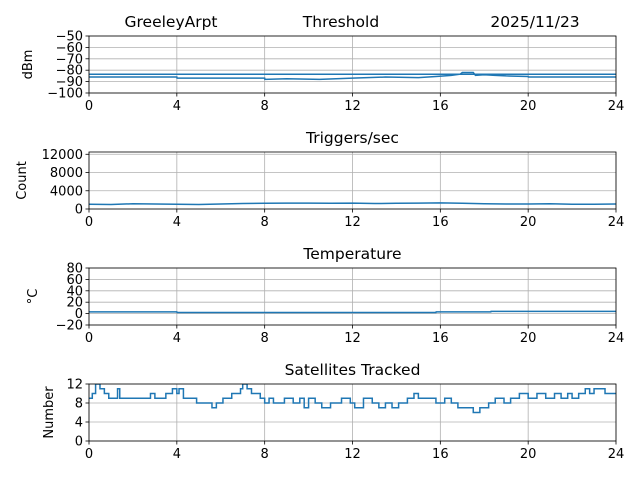 The image size is (640, 480). What do you see at coordinates (534, 22) in the screenshot?
I see `date-label: 2025/11/23` at bounding box center [534, 22].